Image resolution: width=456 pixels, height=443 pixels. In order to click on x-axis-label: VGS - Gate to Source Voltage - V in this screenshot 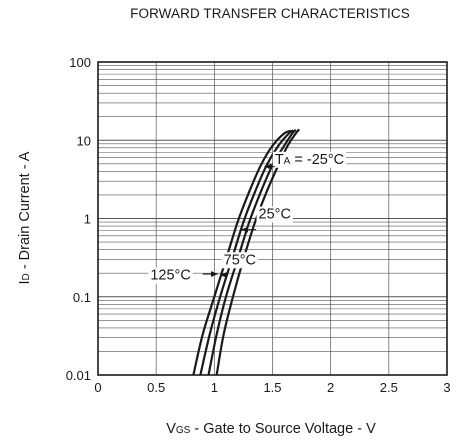, I will do `click(271, 429)`.